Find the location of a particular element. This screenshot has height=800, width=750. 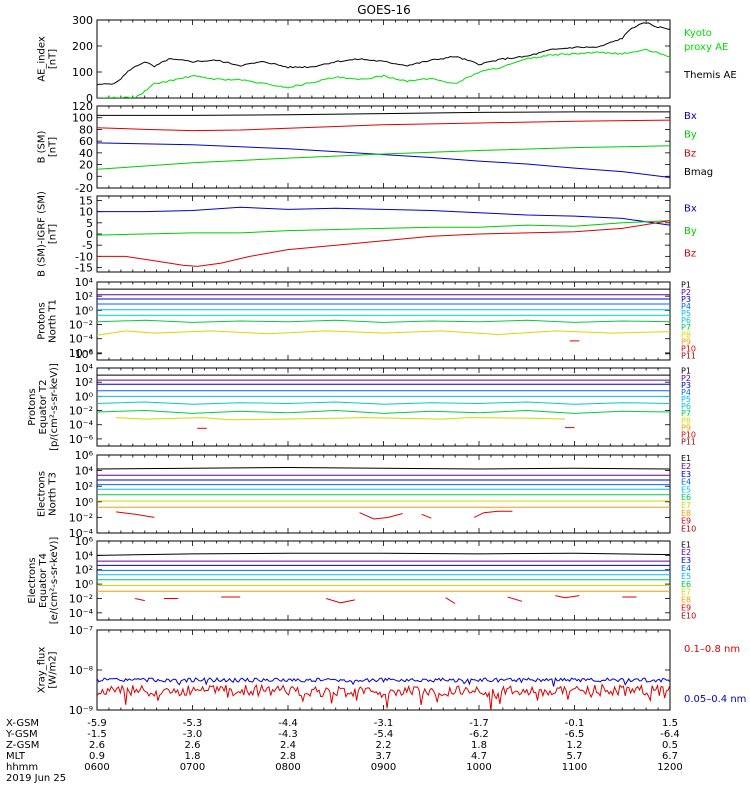

legend-item: P11 is located at coordinates (688, 442).